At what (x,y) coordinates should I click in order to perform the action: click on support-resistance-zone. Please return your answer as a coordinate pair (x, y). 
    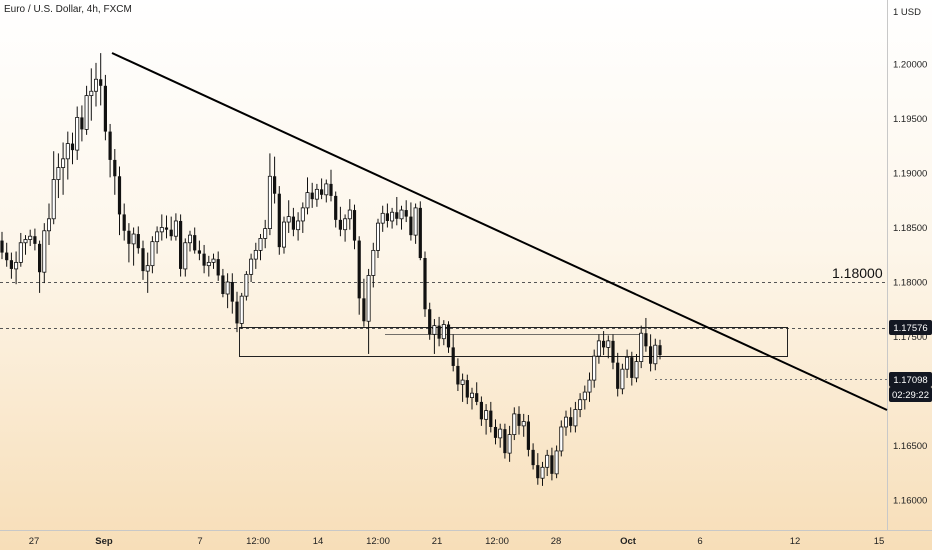
    Looking at the image, I should click on (513, 342).